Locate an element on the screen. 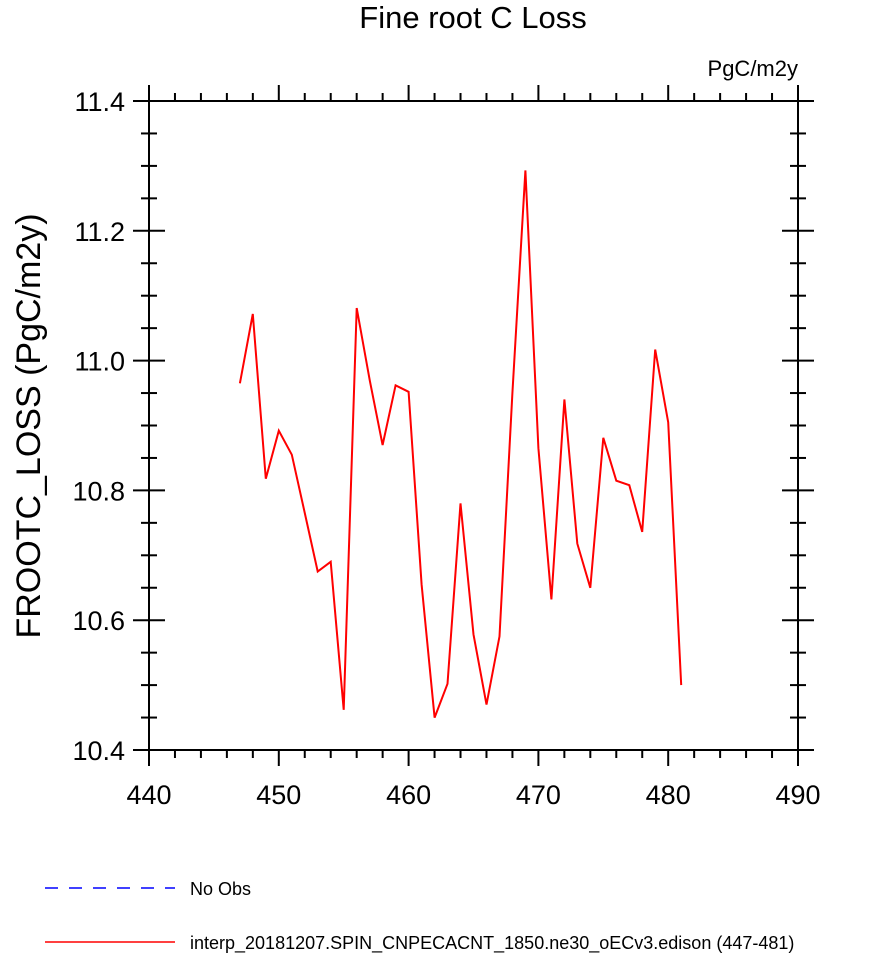  x-tick-label: 490 is located at coordinates (797, 795).